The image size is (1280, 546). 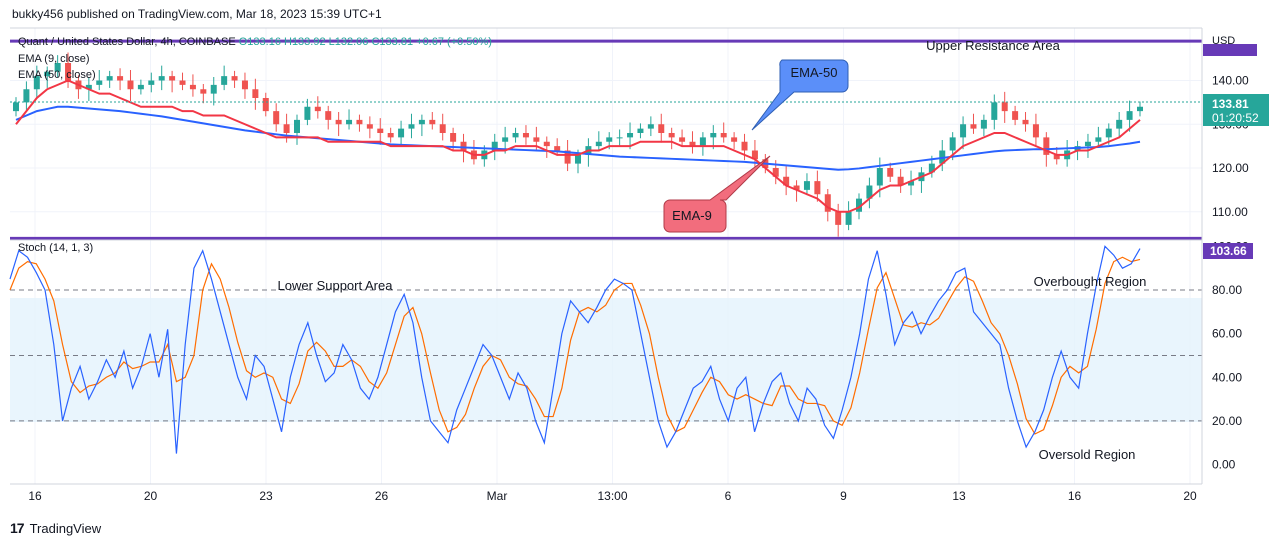 I want to click on time-tick-label: 6, so click(x=728, y=496).